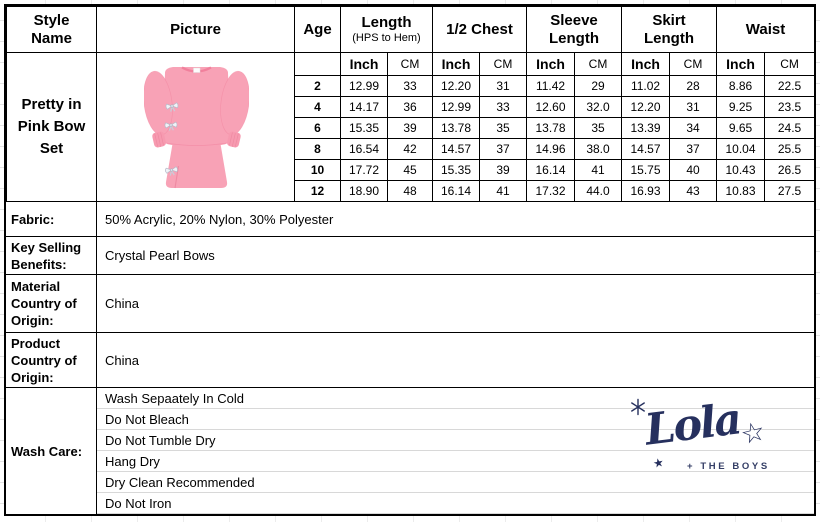 This screenshot has width=820, height=522. I want to click on size-value: 32.0, so click(598, 107).